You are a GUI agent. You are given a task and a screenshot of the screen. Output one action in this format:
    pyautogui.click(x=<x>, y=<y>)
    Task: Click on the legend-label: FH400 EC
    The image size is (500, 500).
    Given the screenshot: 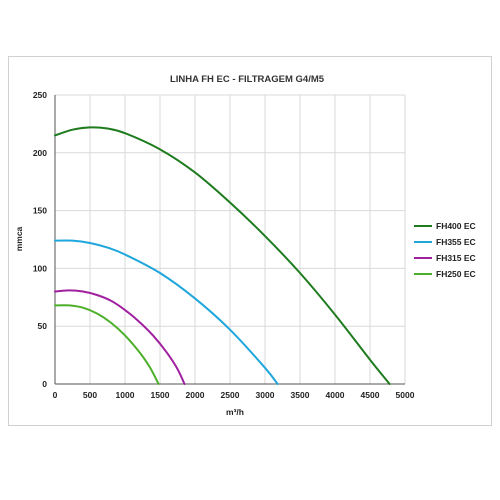 What is the action you would take?
    pyautogui.click(x=456, y=226)
    